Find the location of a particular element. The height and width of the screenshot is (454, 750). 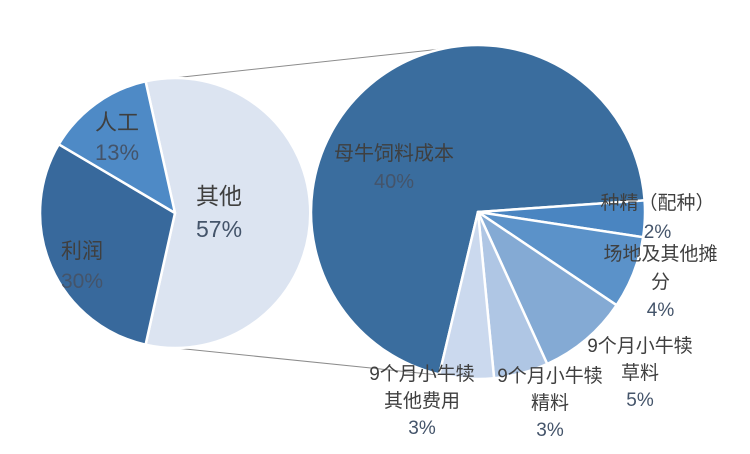

pie-slice-labor is located at coordinates (117, 147).